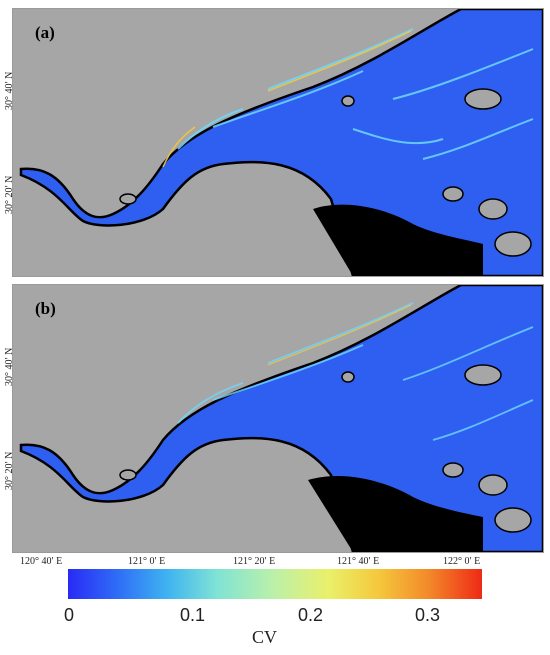  Describe the element at coordinates (45, 32) in the screenshot. I see `panel-label-a: (a)` at that location.